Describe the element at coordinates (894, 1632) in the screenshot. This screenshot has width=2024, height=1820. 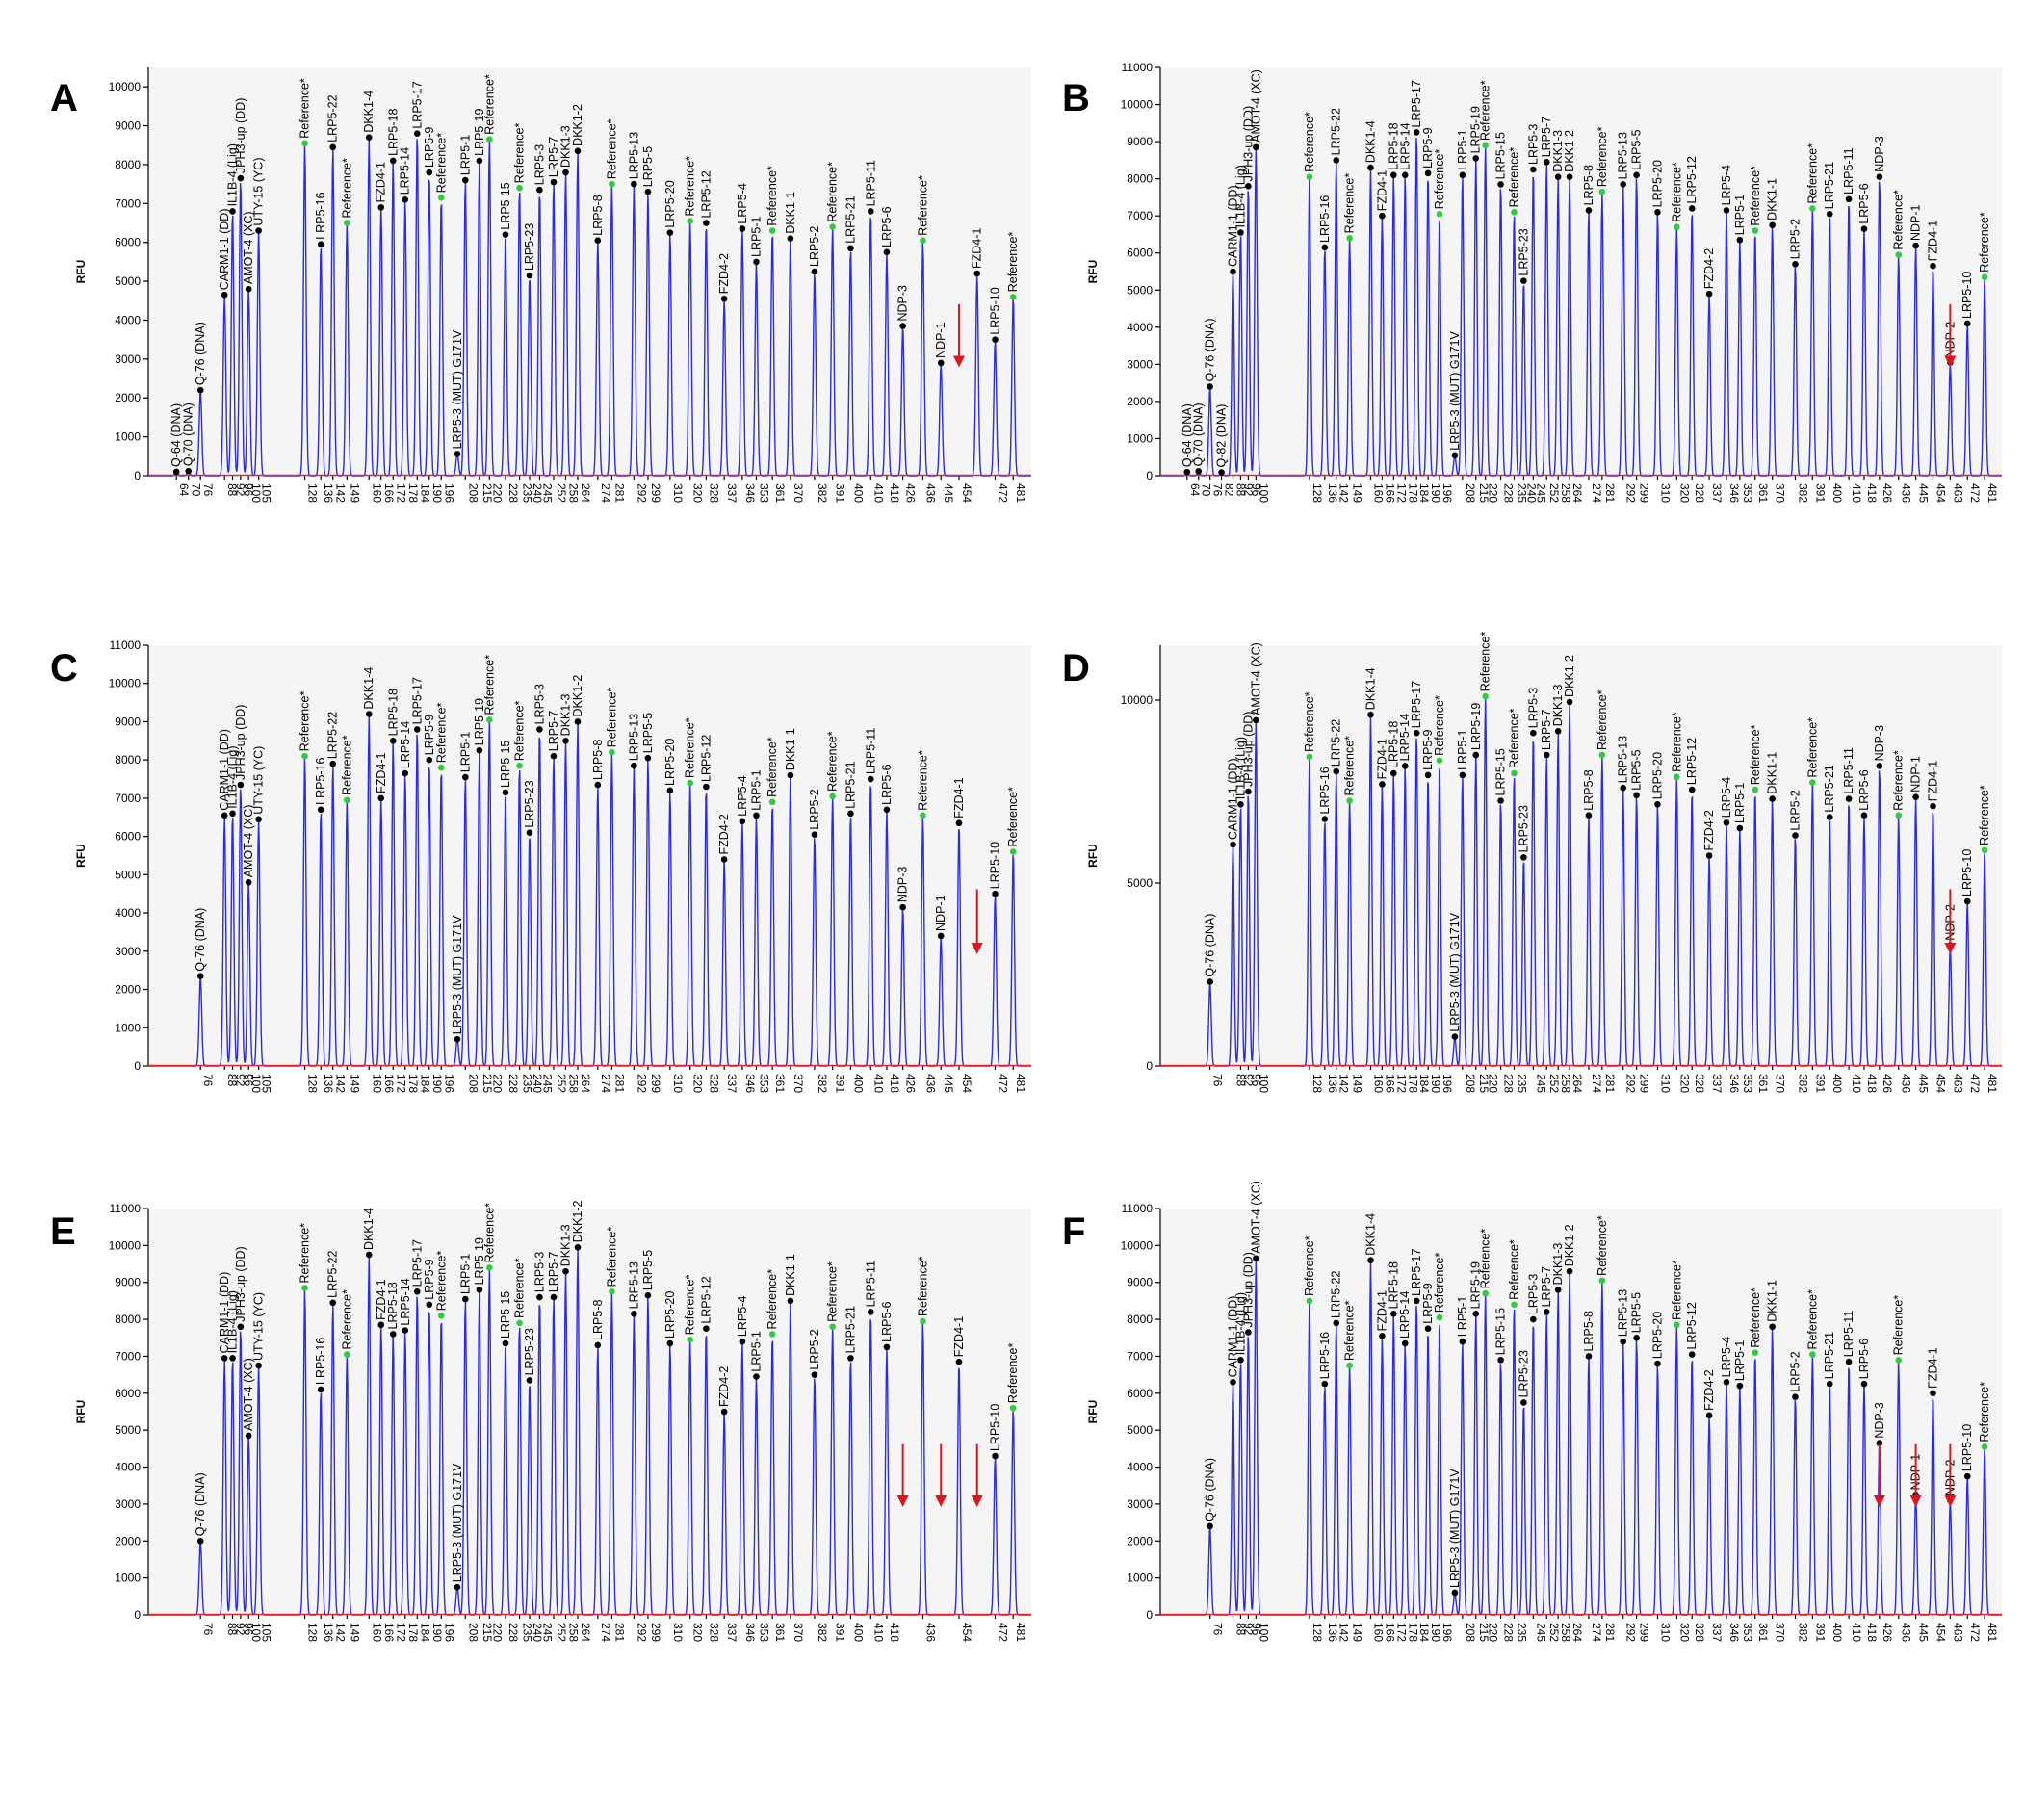
I see `x-tick-label-e: 418` at that location.